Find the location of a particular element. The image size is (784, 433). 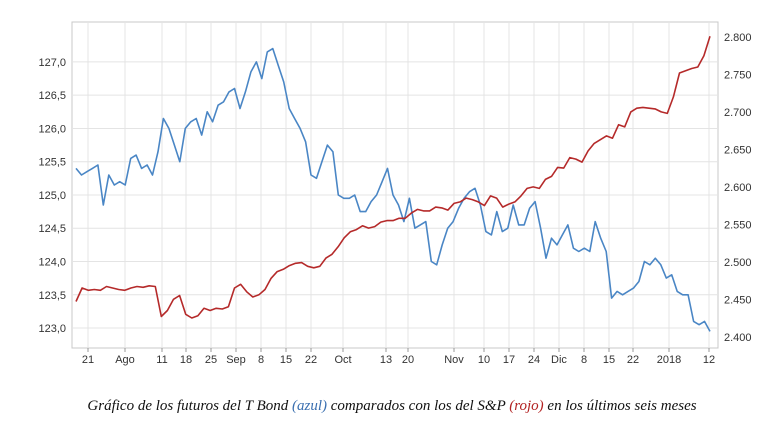

x-tick-label: Sep is located at coordinates (236, 360).